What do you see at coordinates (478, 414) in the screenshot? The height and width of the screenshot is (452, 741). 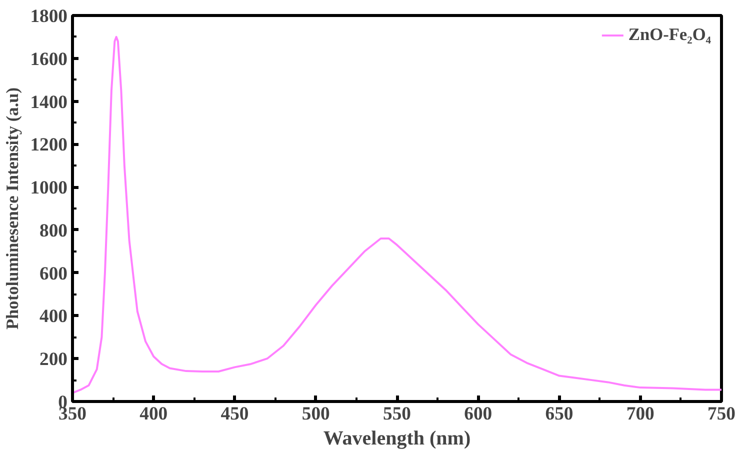 I see `x-tick-label: 600` at bounding box center [478, 414].